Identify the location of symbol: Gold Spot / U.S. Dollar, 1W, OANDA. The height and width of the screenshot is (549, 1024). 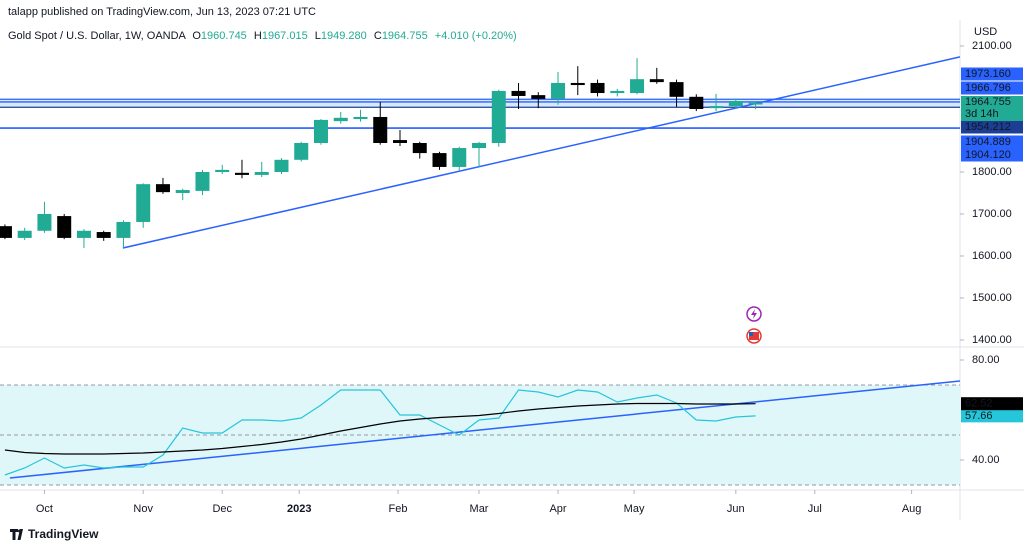
(97, 36).